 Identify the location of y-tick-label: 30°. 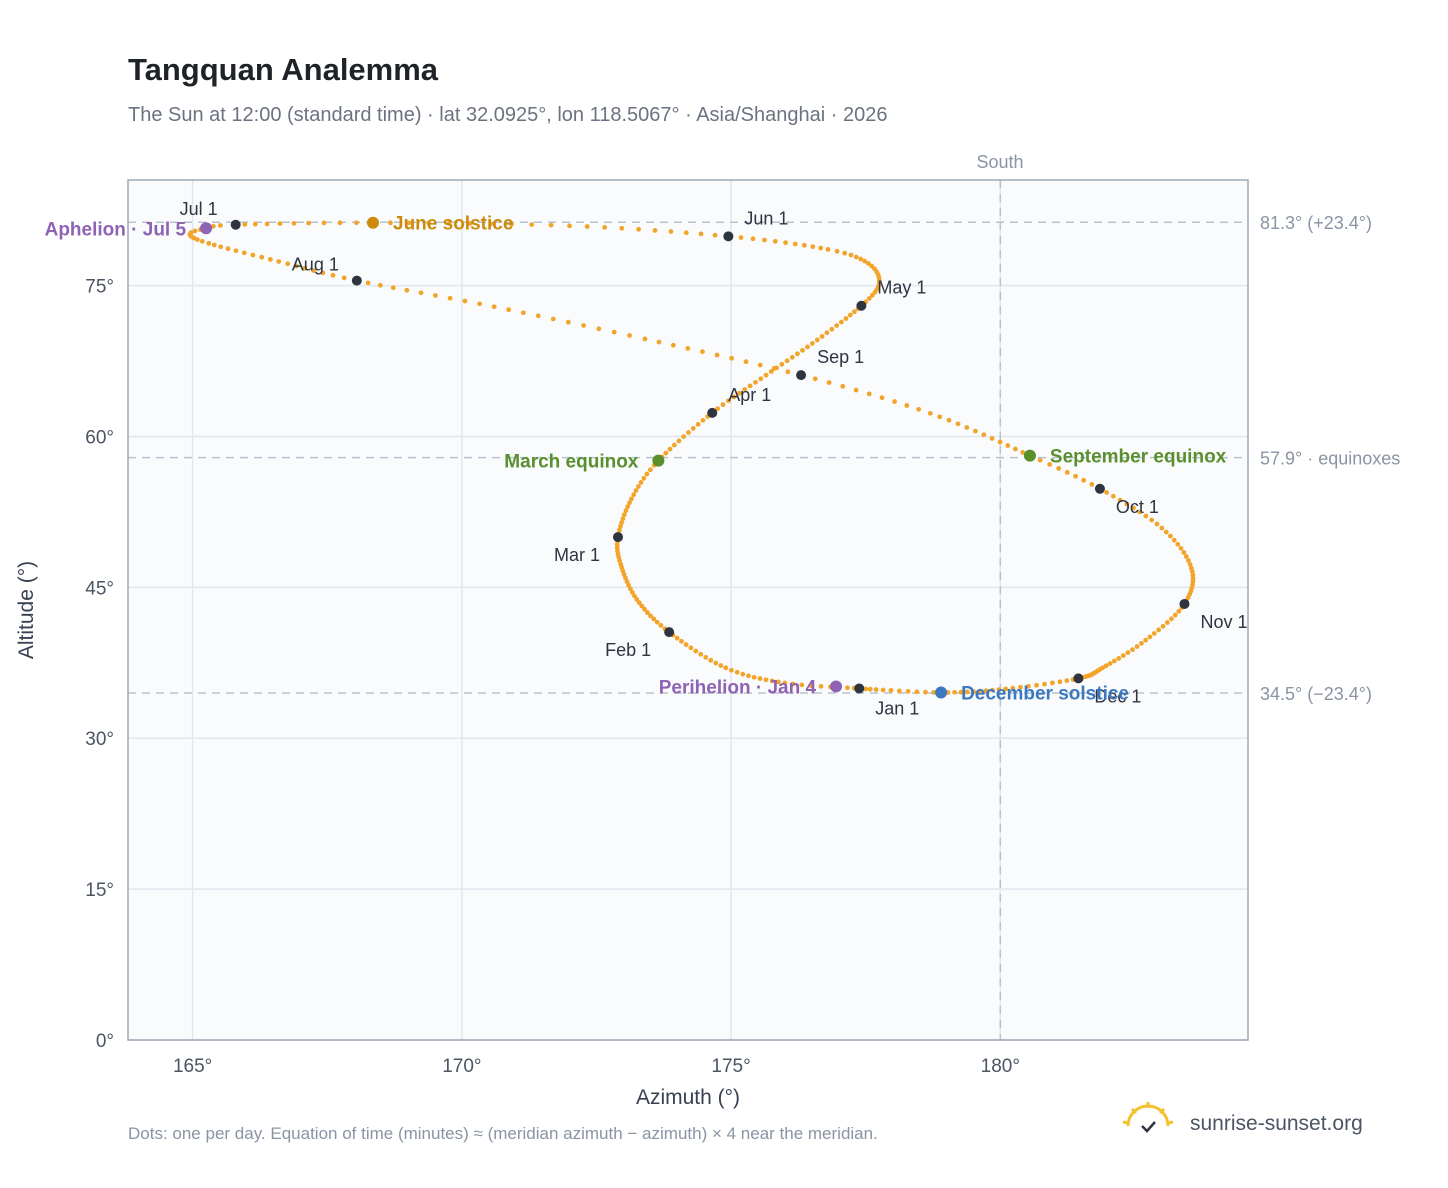
(99, 739).